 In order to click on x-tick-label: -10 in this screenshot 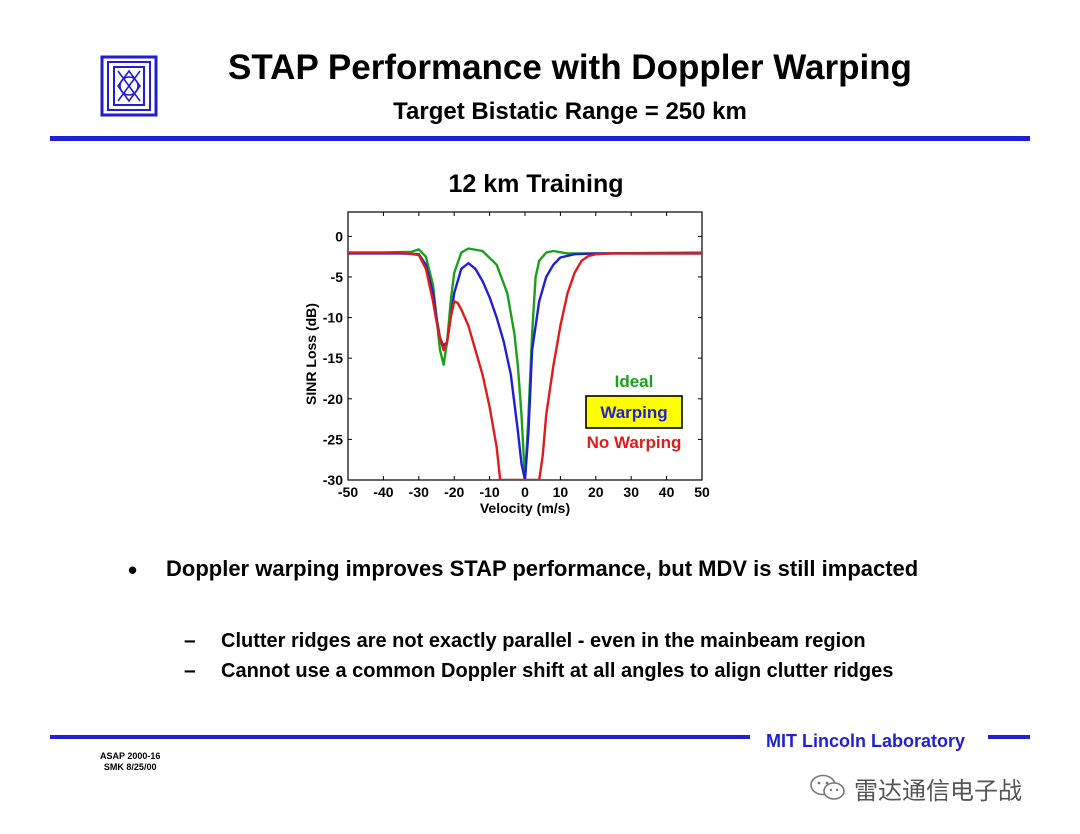, I will do `click(489, 492)`.